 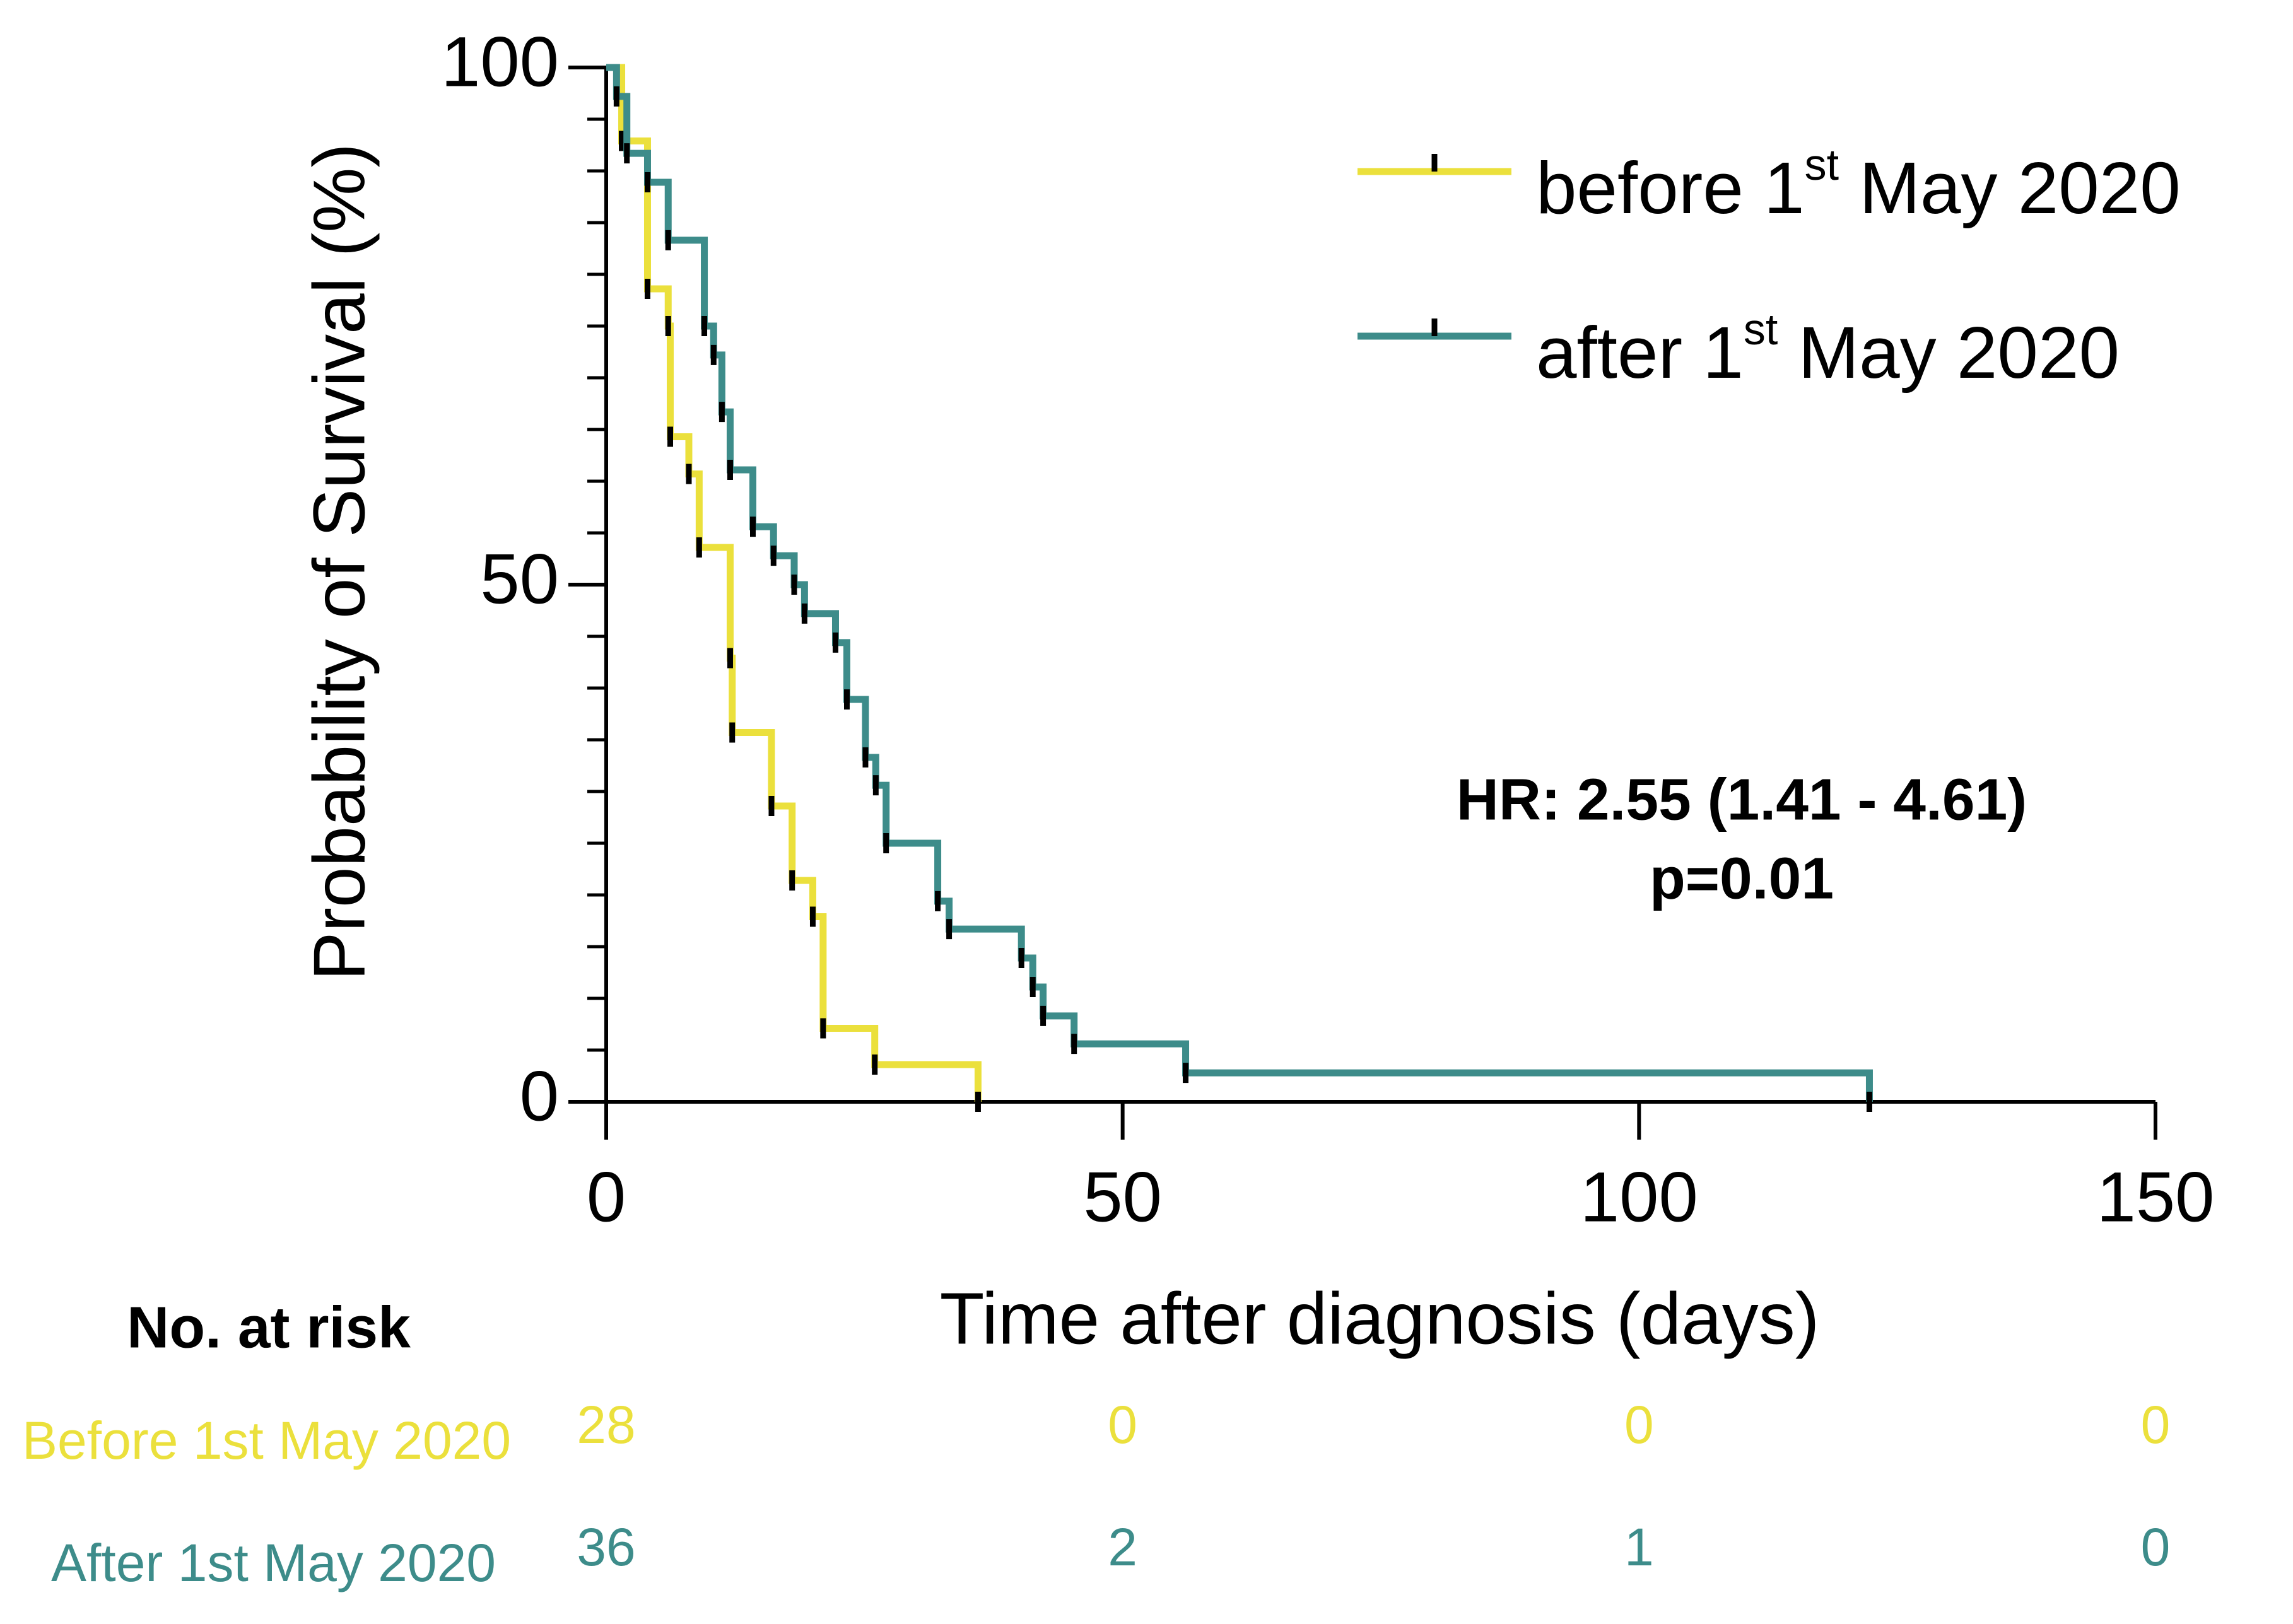 What do you see at coordinates (1828, 349) in the screenshot?
I see `legend-label: after 1st May 2020` at bounding box center [1828, 349].